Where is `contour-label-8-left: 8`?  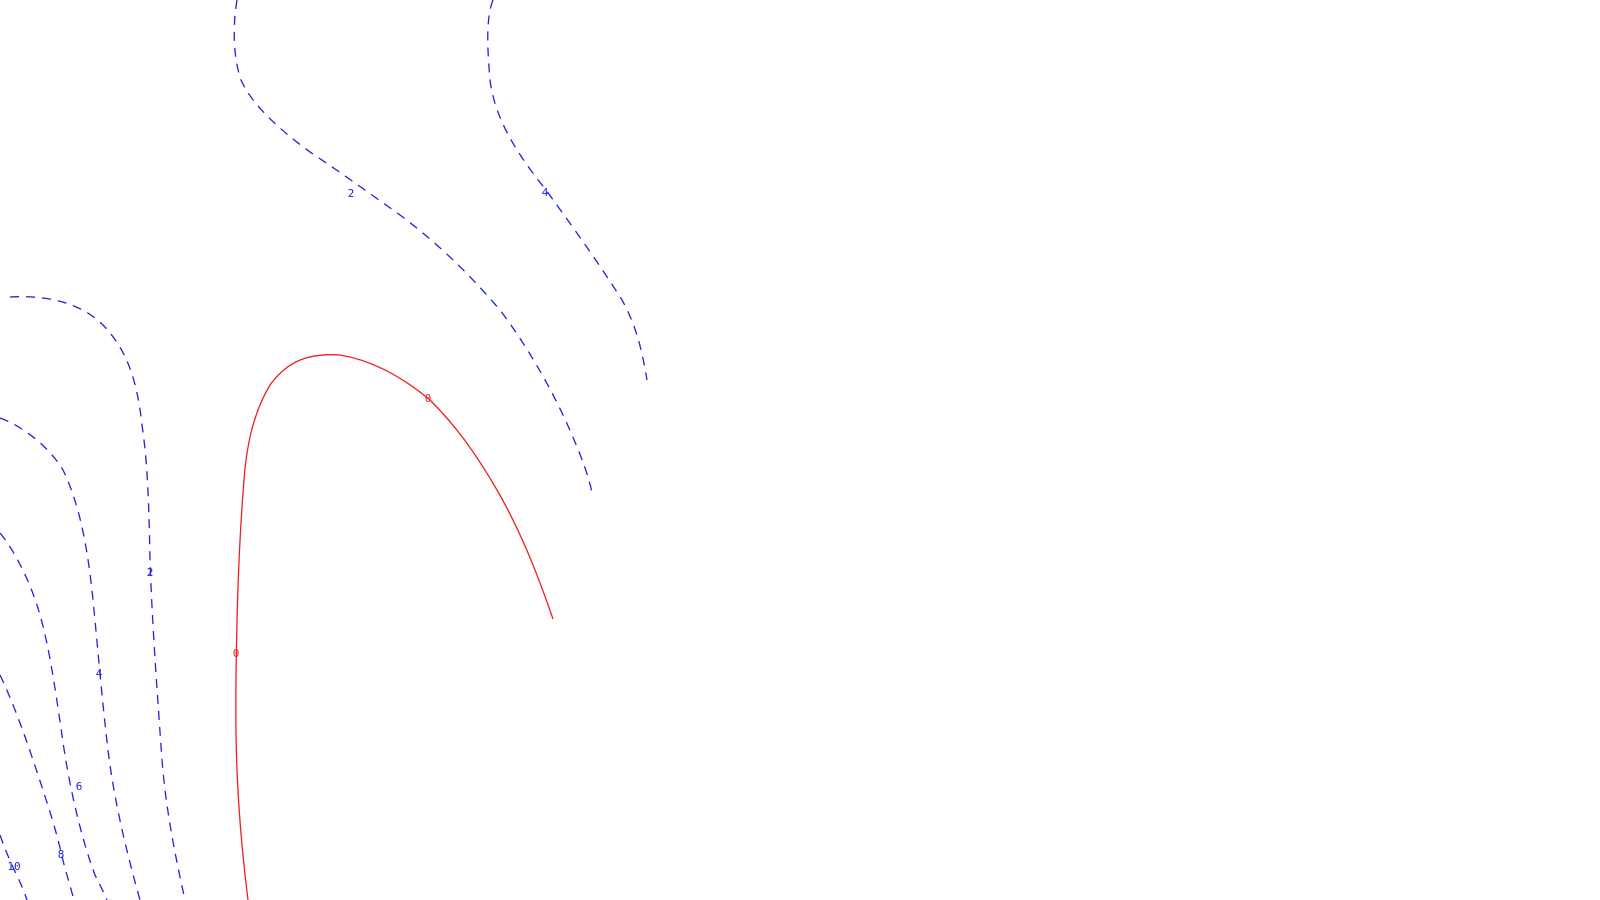 contour-label-8-left: 8 is located at coordinates (61, 854).